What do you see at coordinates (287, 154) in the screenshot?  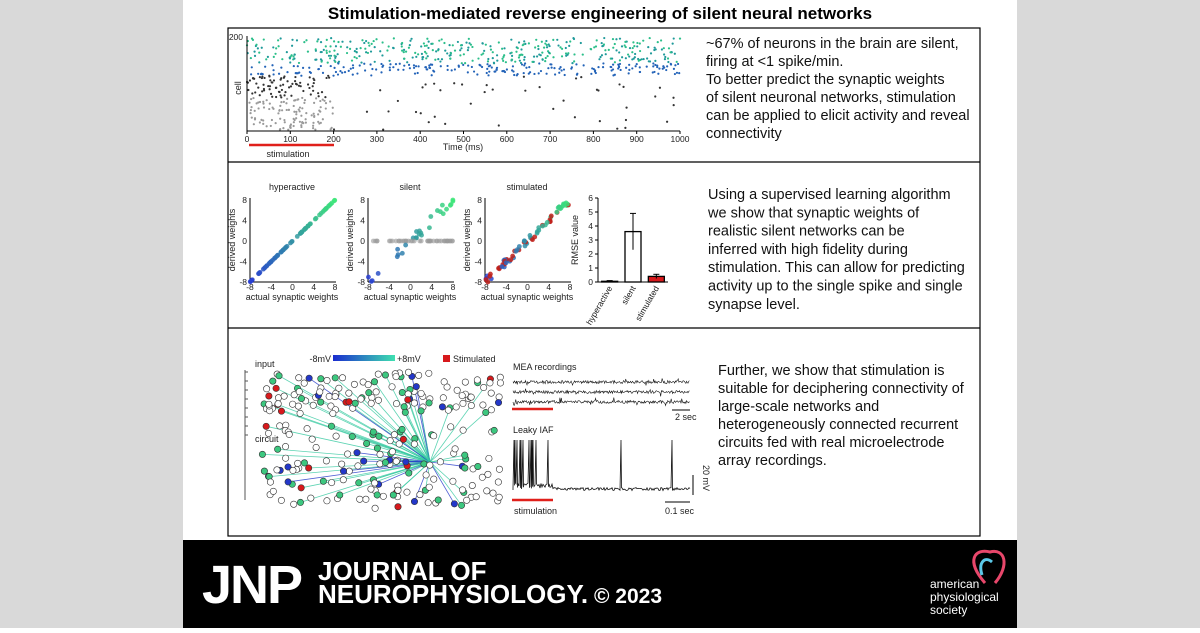 I see `stimulation-label: stimulation` at bounding box center [287, 154].